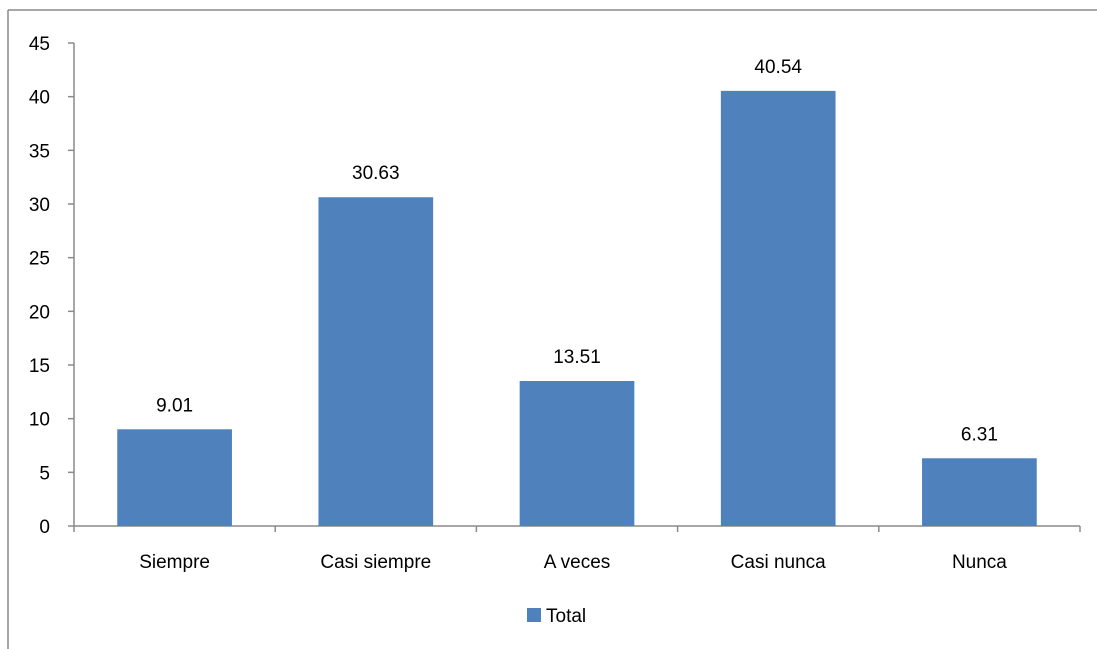 This screenshot has width=1097, height=649. I want to click on x-category-label: Nunca, so click(979, 562).